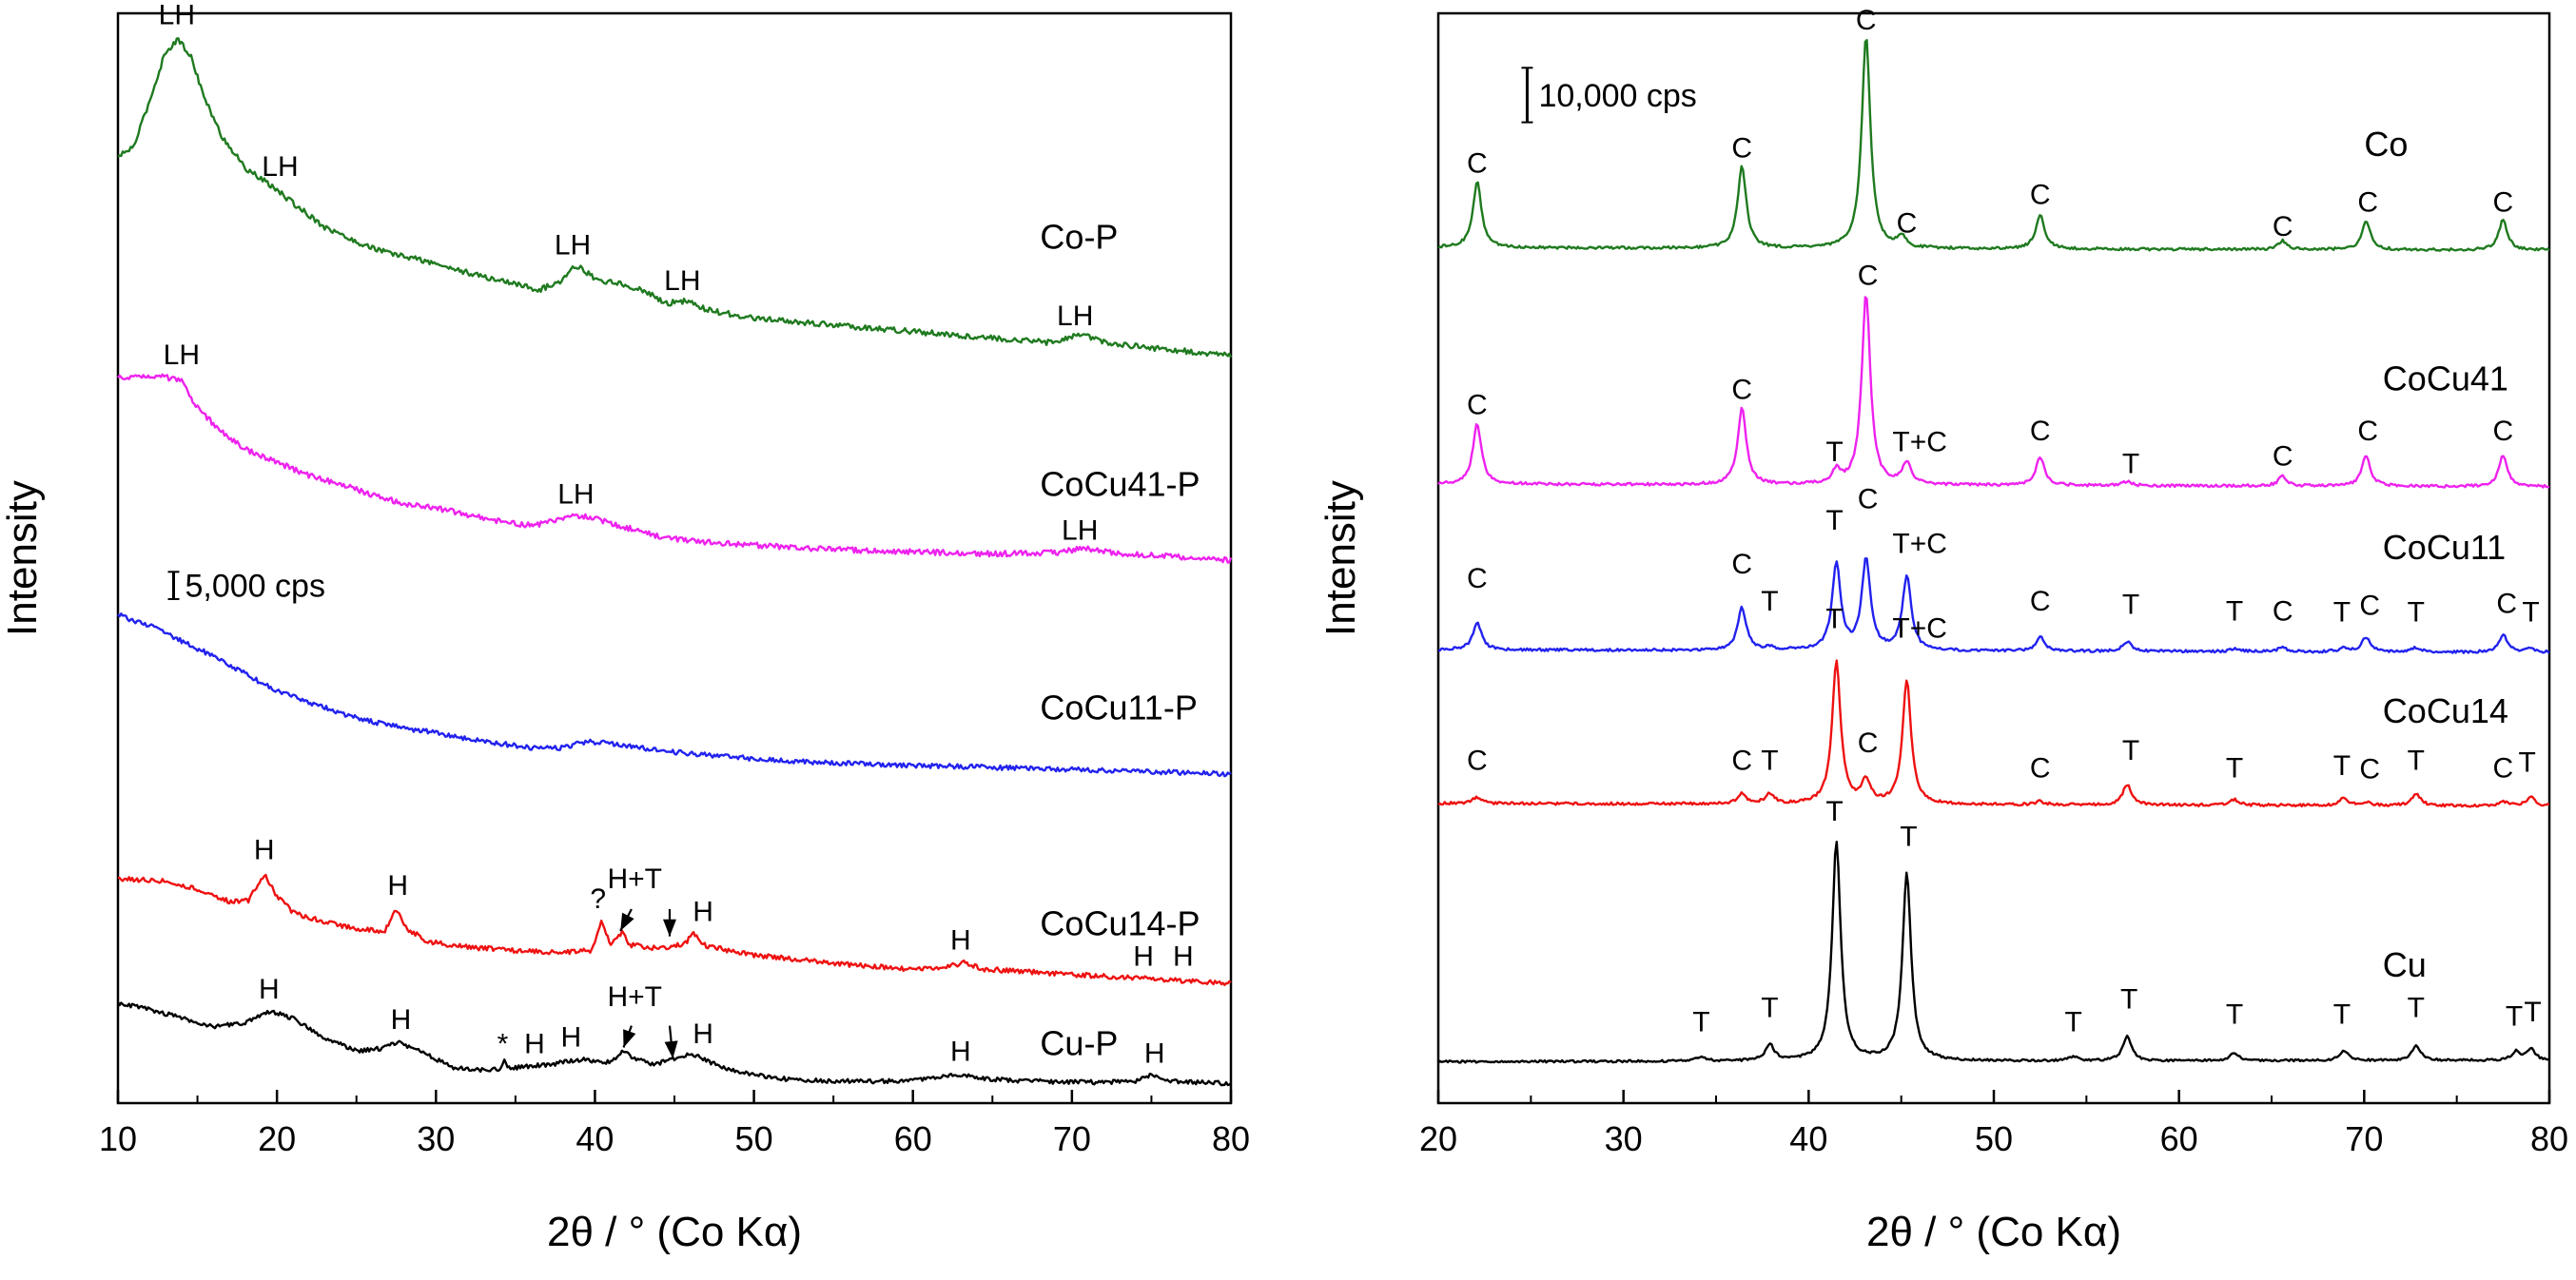 The height and width of the screenshot is (1280, 2576). I want to click on right-peak-label-cocu14-8: T, so click(2235, 768).